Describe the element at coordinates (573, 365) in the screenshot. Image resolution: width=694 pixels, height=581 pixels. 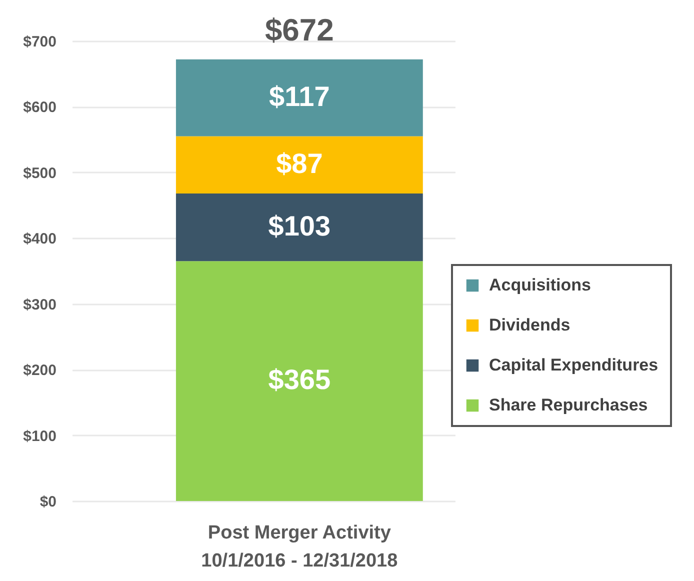
I see `legend-label: Capital Expenditures` at that location.